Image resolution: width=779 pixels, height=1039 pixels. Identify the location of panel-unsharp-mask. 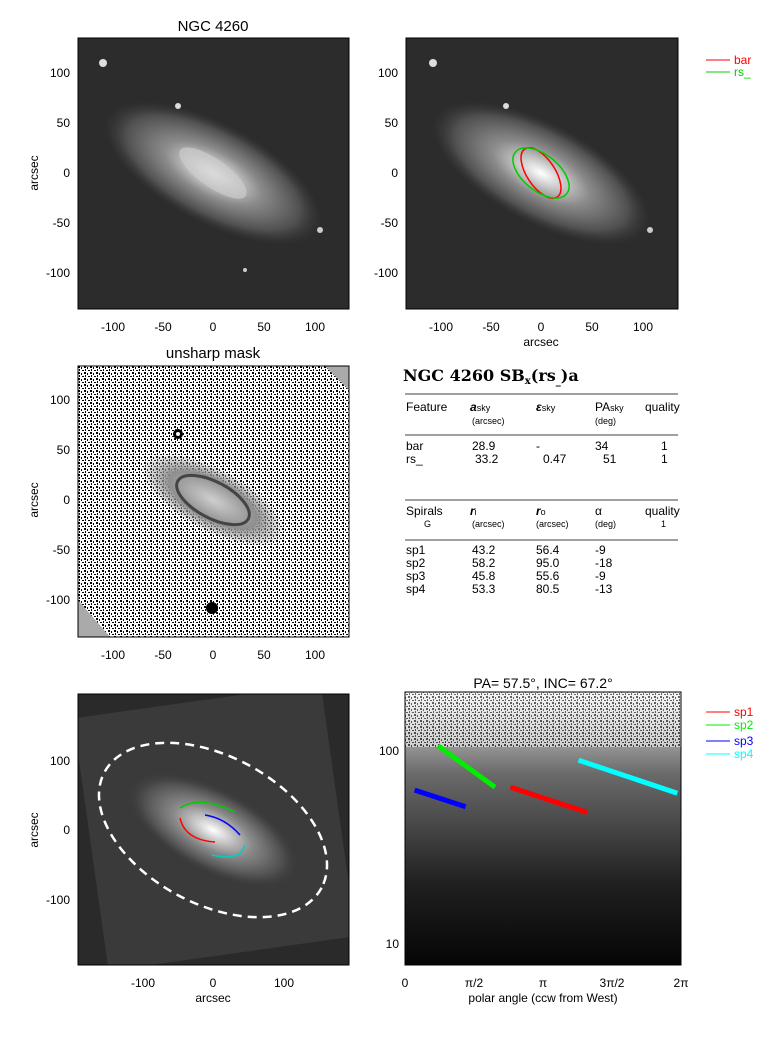
(213, 501).